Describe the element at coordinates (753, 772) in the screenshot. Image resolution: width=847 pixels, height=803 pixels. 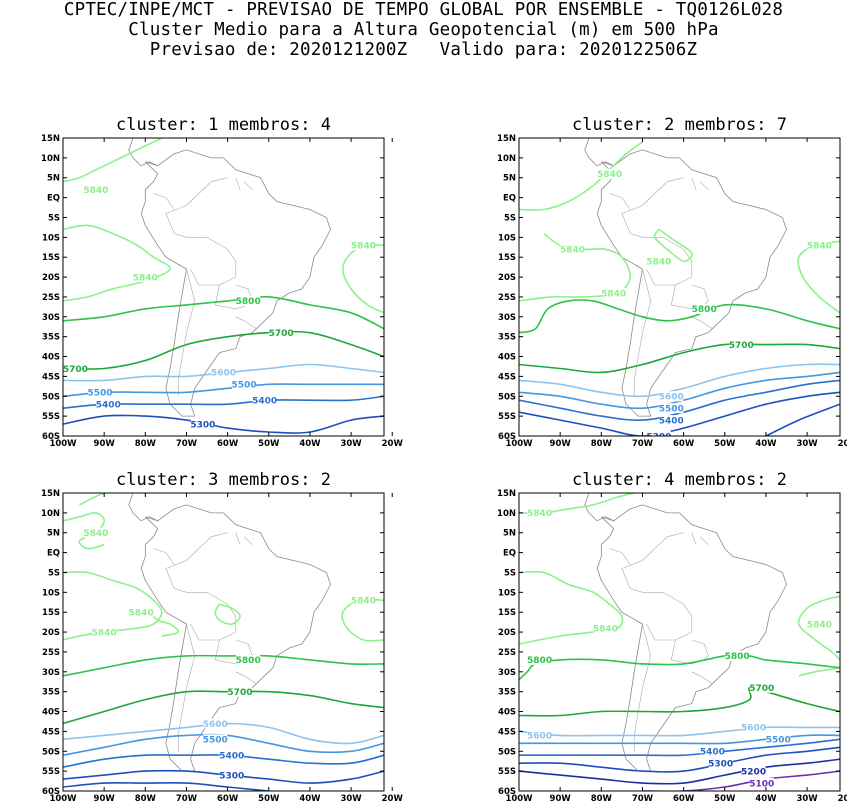
I see `contour-label: 5200` at that location.